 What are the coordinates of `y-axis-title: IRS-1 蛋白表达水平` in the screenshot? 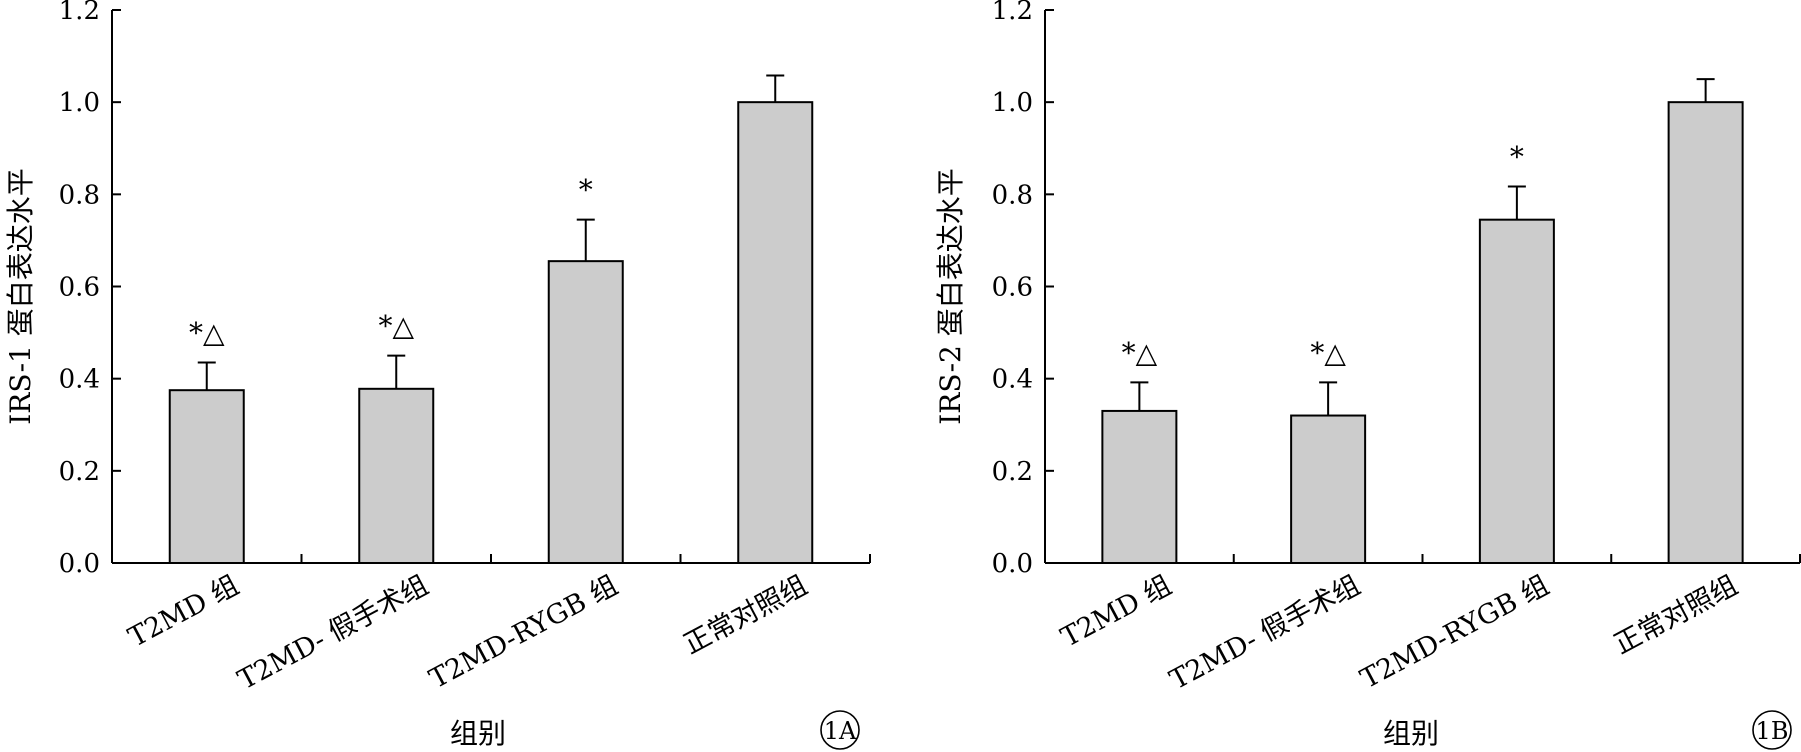 It's located at (20, 296).